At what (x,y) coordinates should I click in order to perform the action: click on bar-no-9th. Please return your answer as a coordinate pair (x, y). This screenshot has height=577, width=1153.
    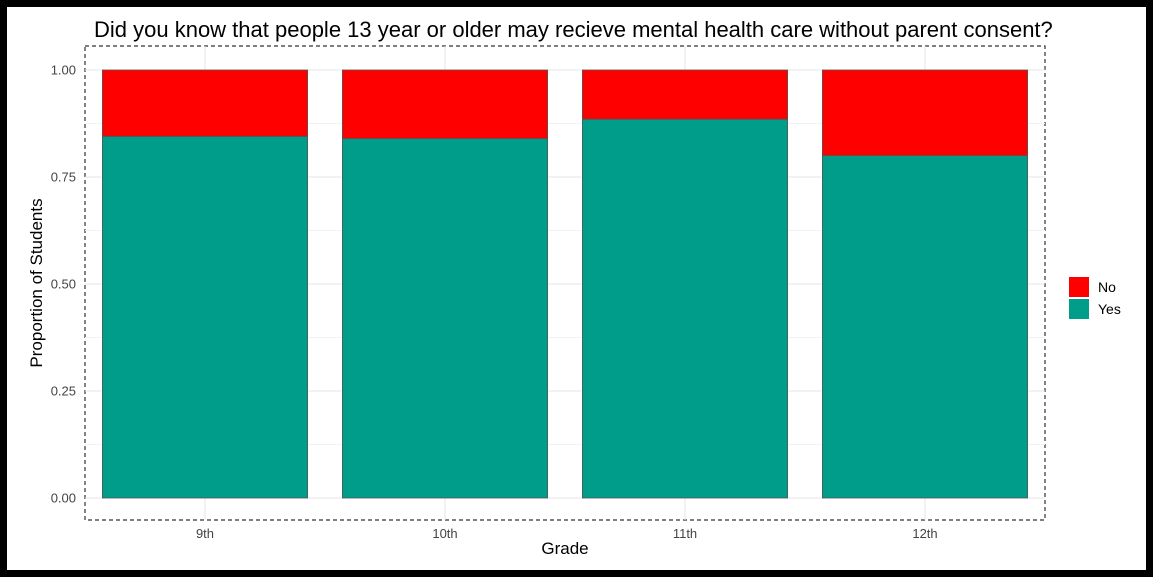
    Looking at the image, I should click on (205, 103).